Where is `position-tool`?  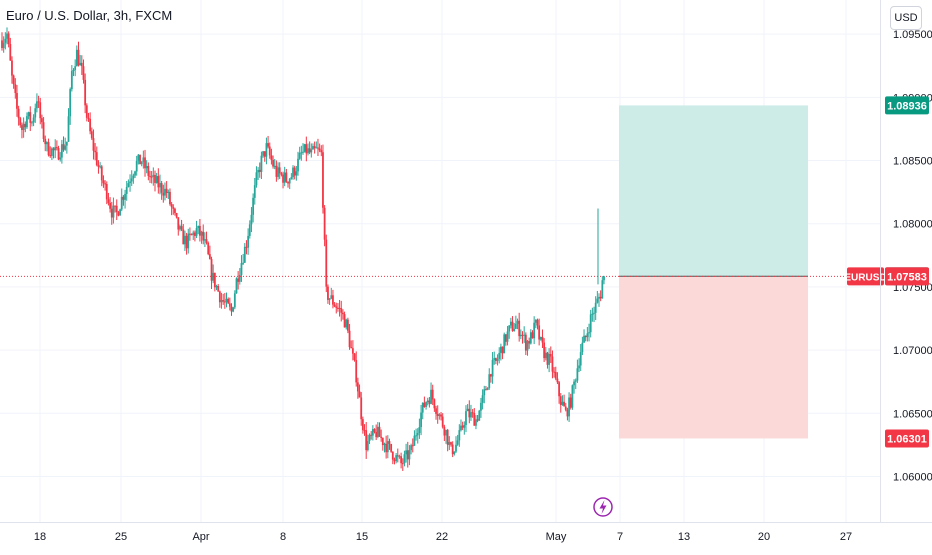
position-tool is located at coordinates (713, 272).